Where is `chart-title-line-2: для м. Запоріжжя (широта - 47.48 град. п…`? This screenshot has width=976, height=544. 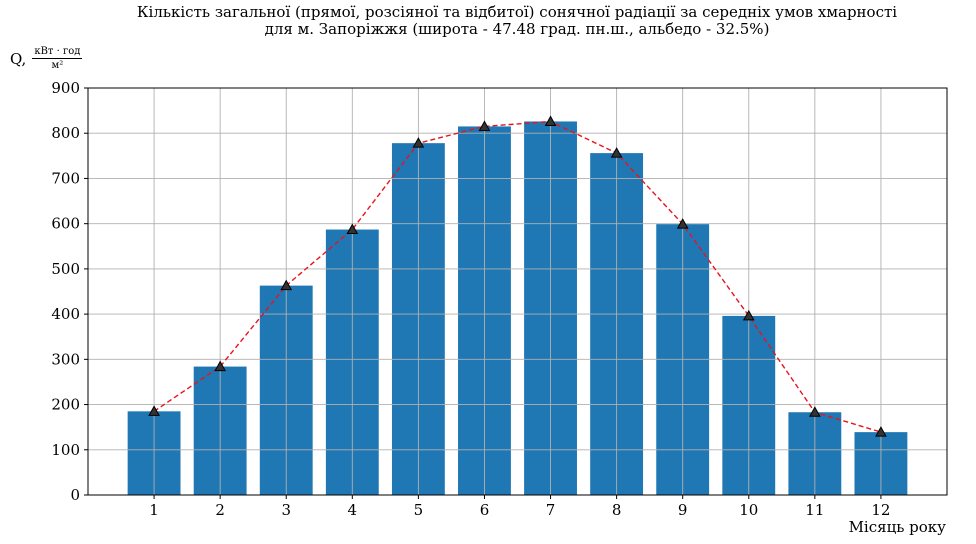 chart-title-line-2: для м. Запоріжжя (широта - 47.48 град. п… is located at coordinates (517, 29).